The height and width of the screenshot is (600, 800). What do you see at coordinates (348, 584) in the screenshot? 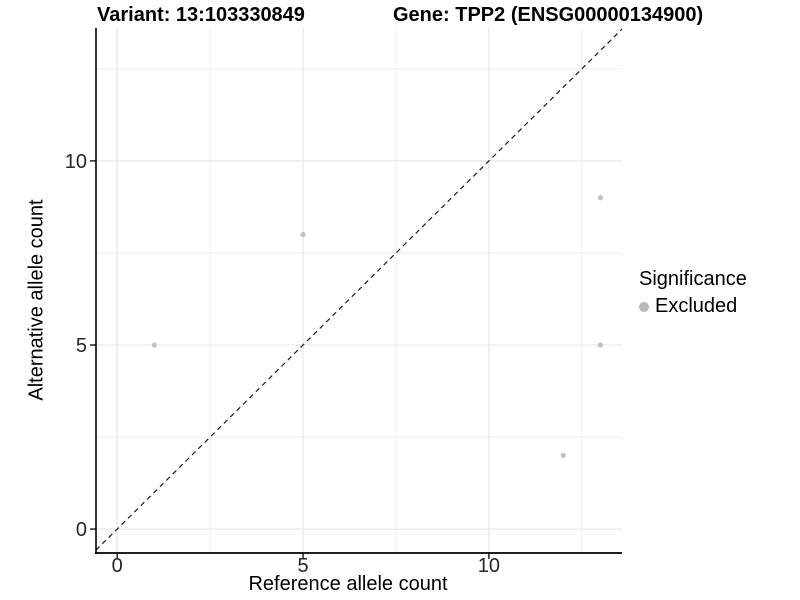
I see `x-axis-title: Reference allele count` at bounding box center [348, 584].